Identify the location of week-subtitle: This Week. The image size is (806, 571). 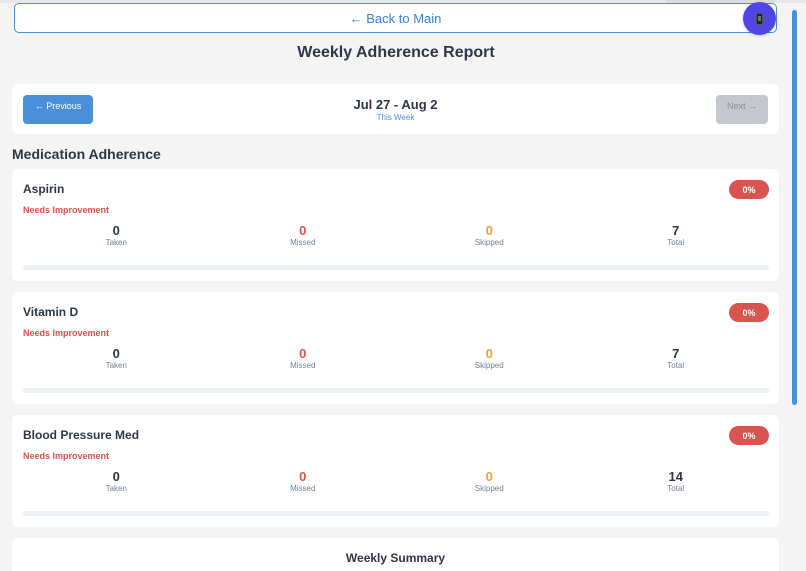
(395, 117).